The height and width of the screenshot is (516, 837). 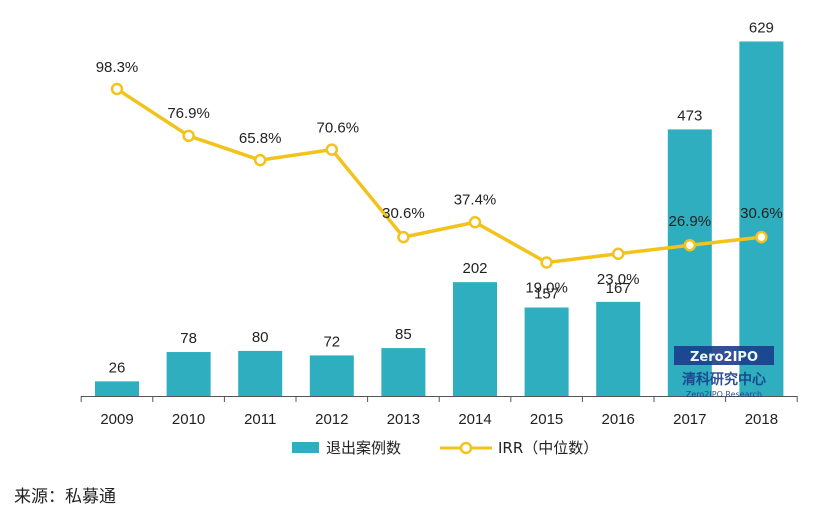 What do you see at coordinates (117, 367) in the screenshot?
I see `bar-label-2009: 26` at bounding box center [117, 367].